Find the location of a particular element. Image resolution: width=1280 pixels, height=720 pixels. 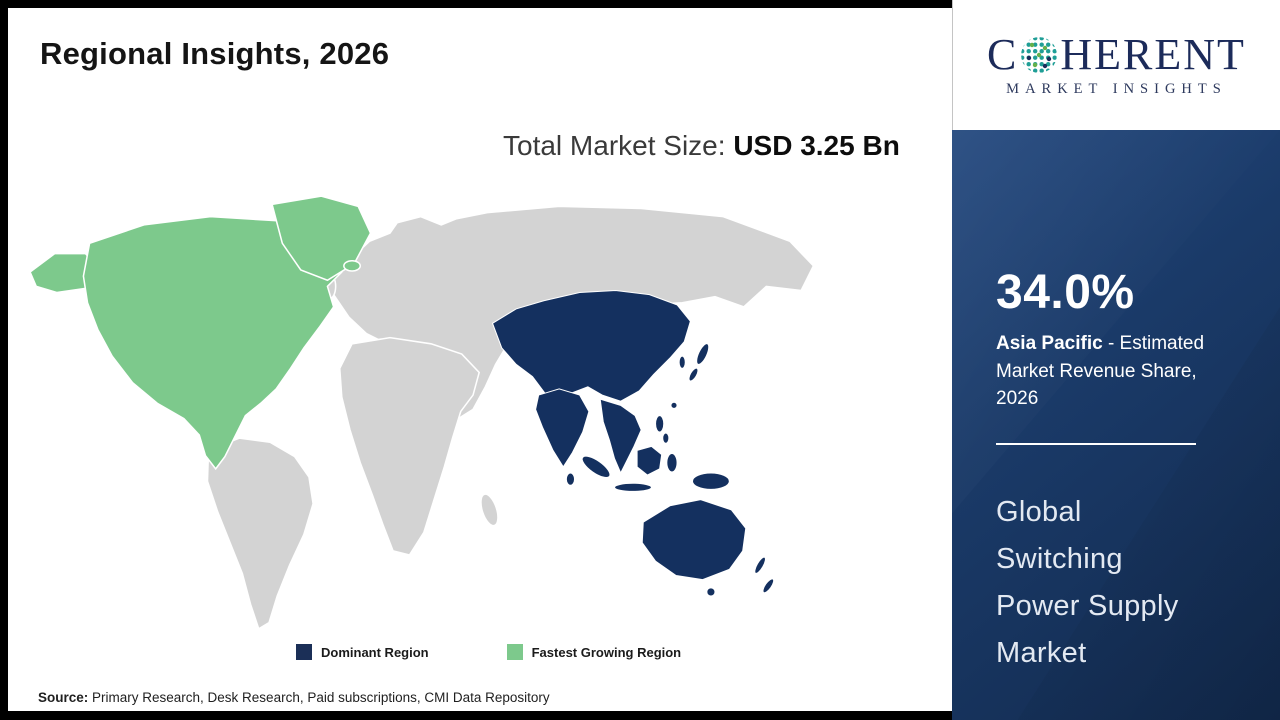

region-new-zealand-south is located at coordinates (768, 586).